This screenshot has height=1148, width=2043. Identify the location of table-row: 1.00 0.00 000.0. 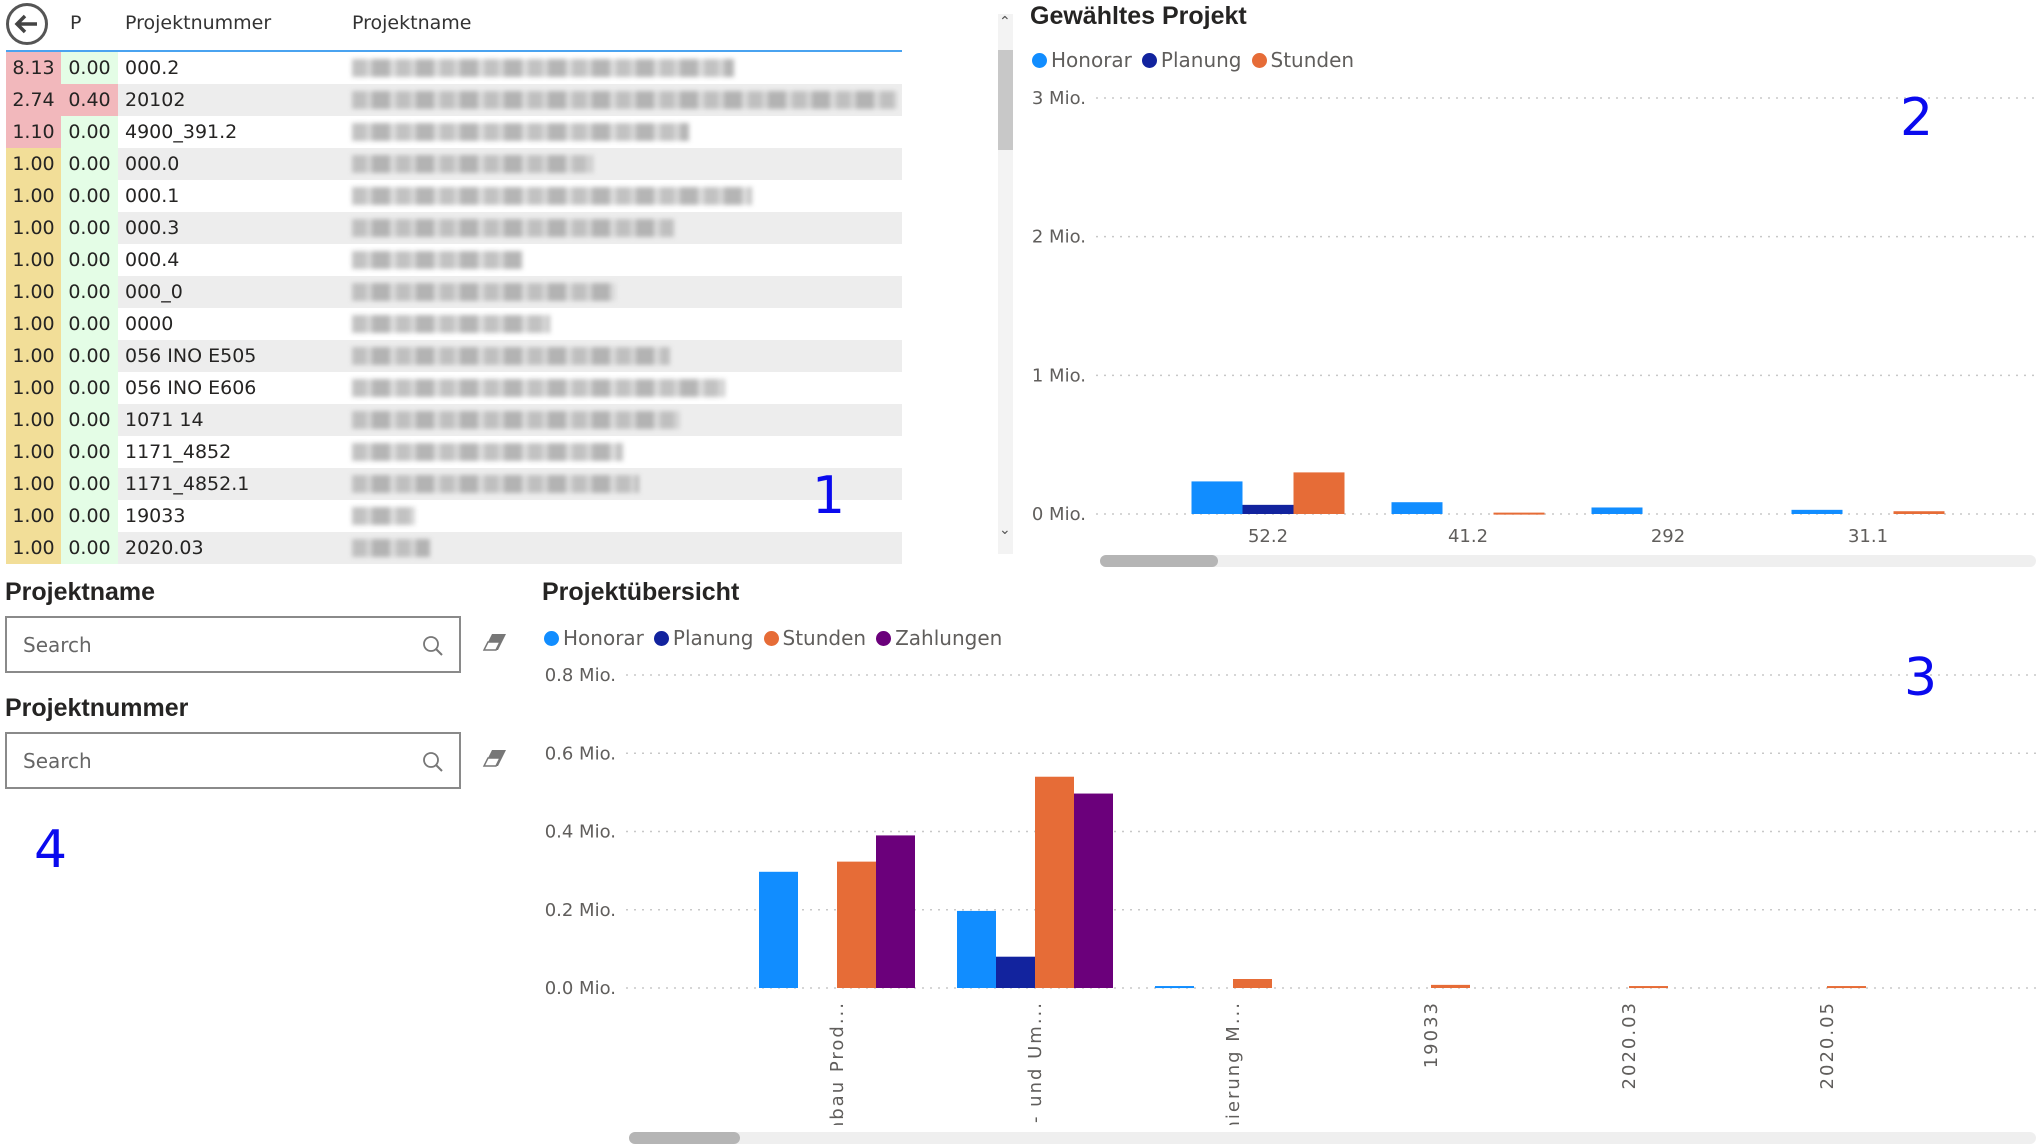
(454, 164).